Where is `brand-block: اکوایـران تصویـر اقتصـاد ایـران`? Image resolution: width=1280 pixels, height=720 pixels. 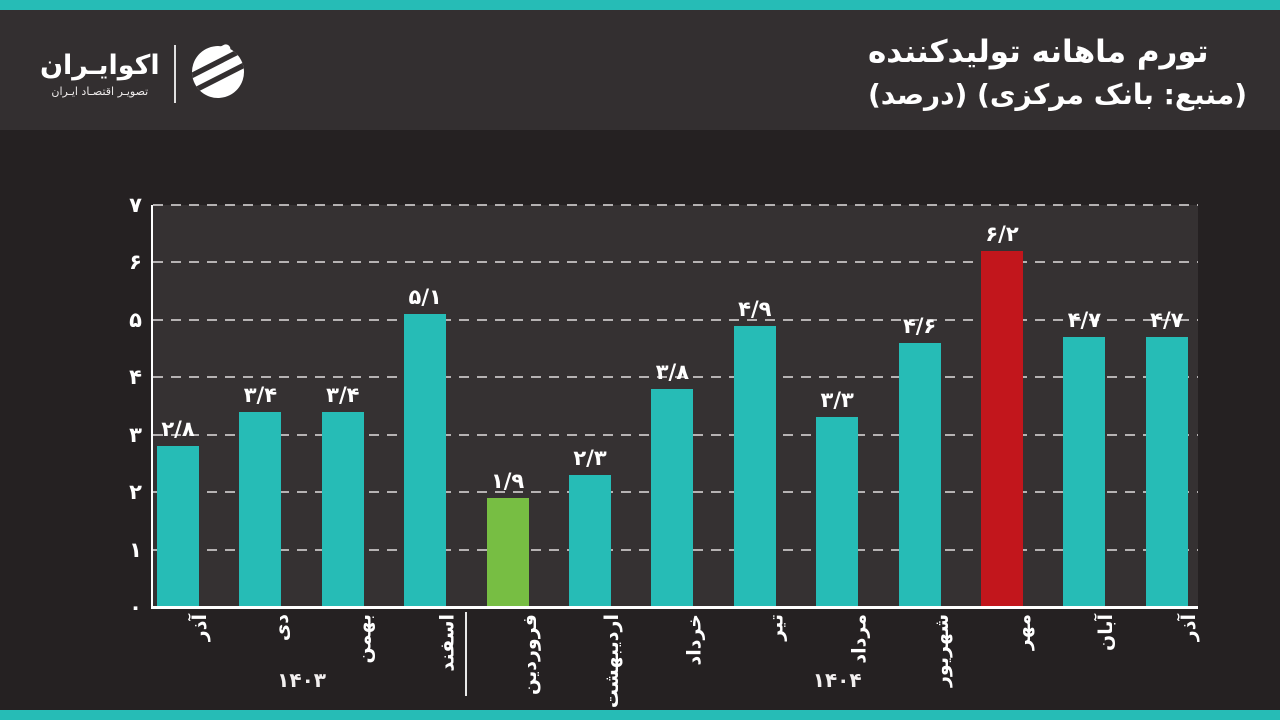 brand-block: اکوایـران تصویـر اقتصـاد ایـران is located at coordinates (146, 72).